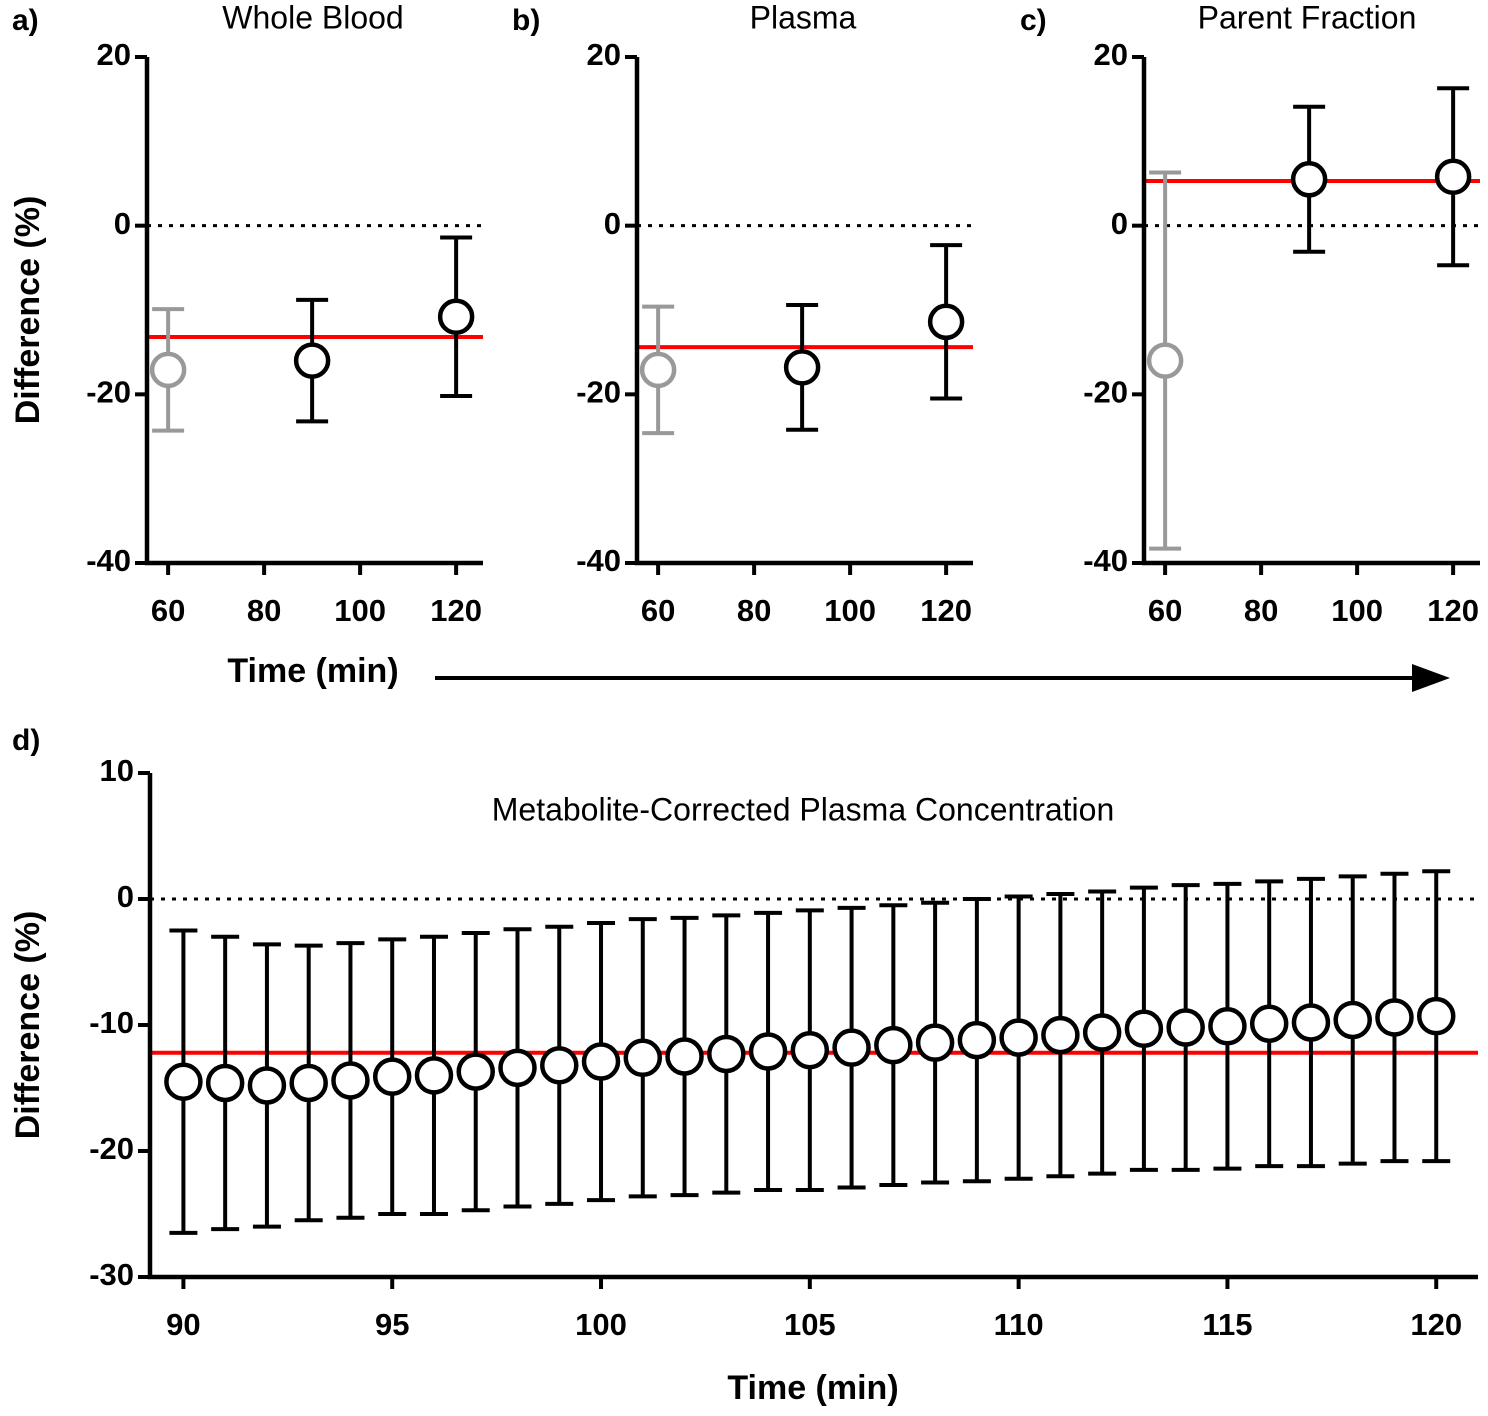  I want to click on x-tick-label: 95, so click(392, 1324).